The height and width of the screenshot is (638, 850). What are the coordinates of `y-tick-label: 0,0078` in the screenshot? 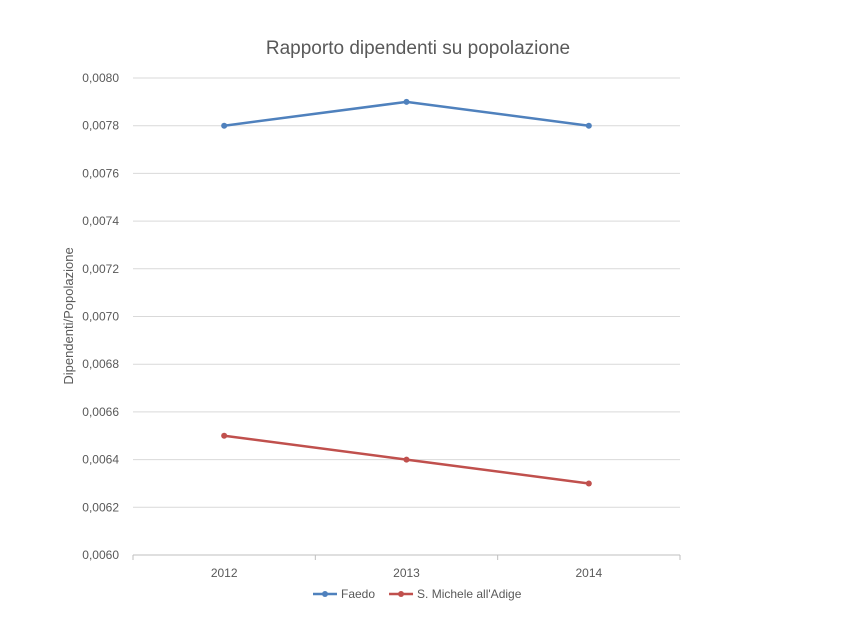 It's located at (100, 126).